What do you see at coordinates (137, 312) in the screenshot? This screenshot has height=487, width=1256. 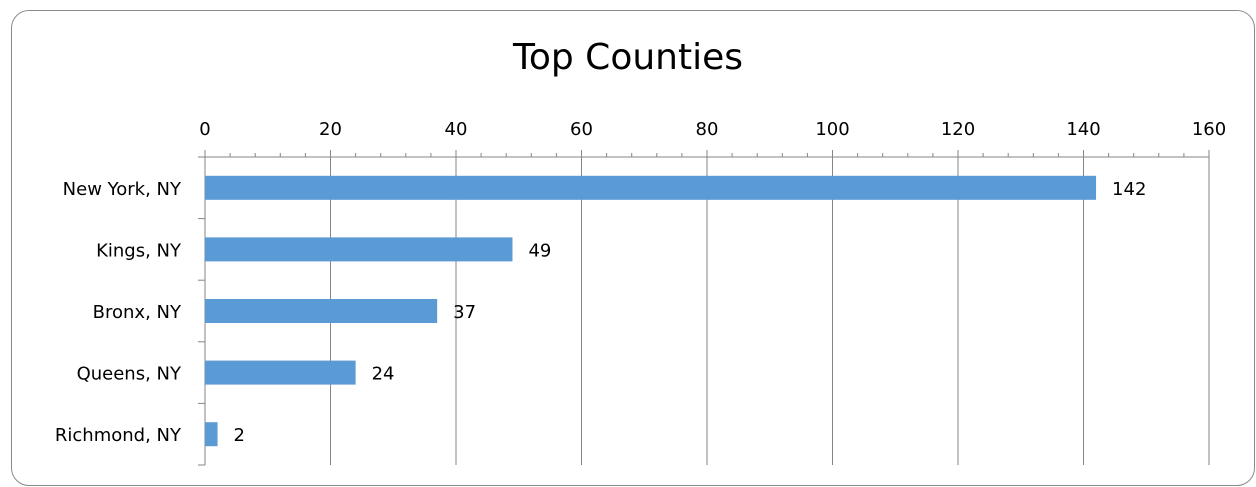 I see `category-label: Bronx, NY` at bounding box center [137, 312].